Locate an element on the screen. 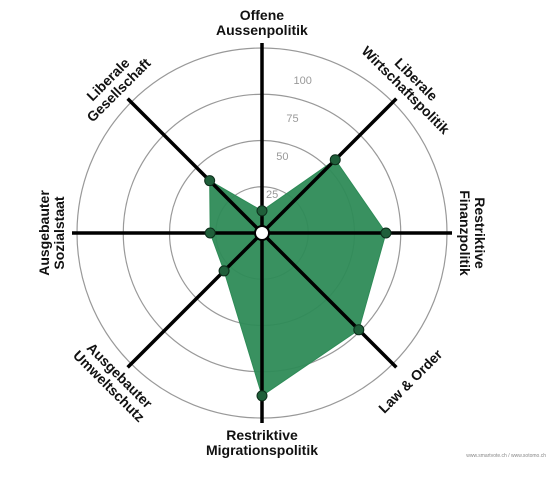 This screenshot has width=558, height=477. category-label: Ausgebauter Sozialstaat is located at coordinates (51, 233).